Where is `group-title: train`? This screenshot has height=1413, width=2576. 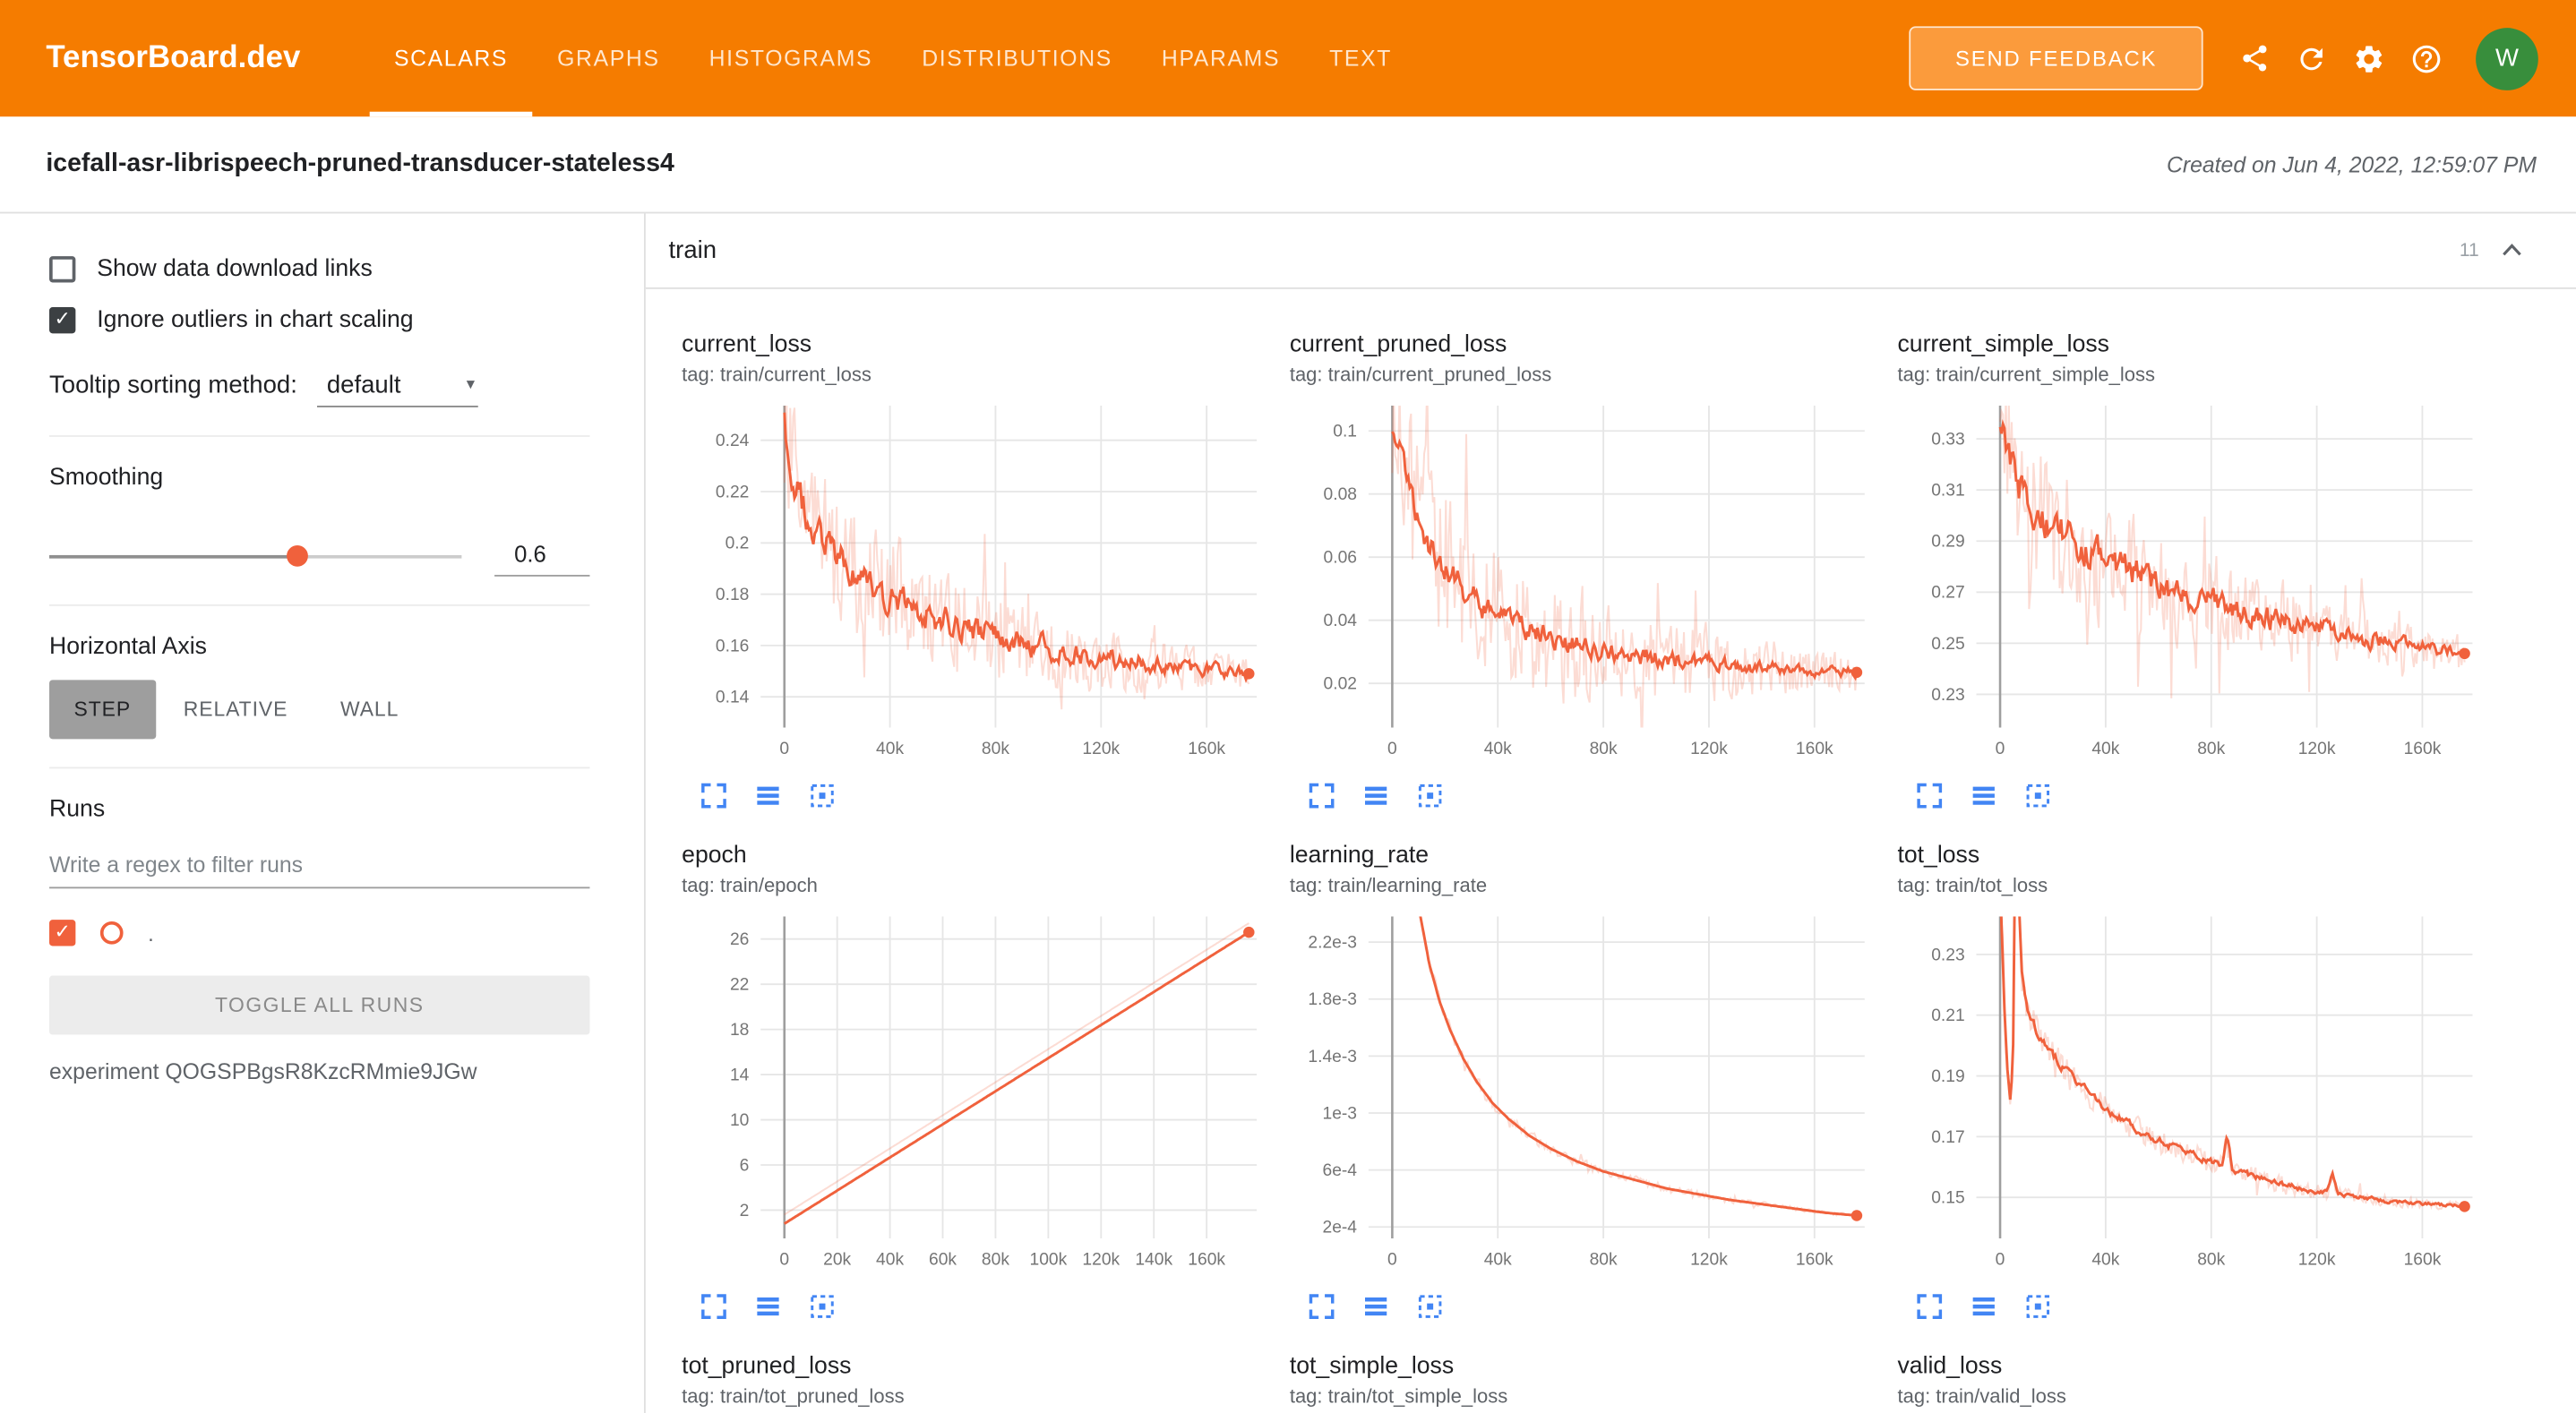
group-title: train is located at coordinates (692, 250).